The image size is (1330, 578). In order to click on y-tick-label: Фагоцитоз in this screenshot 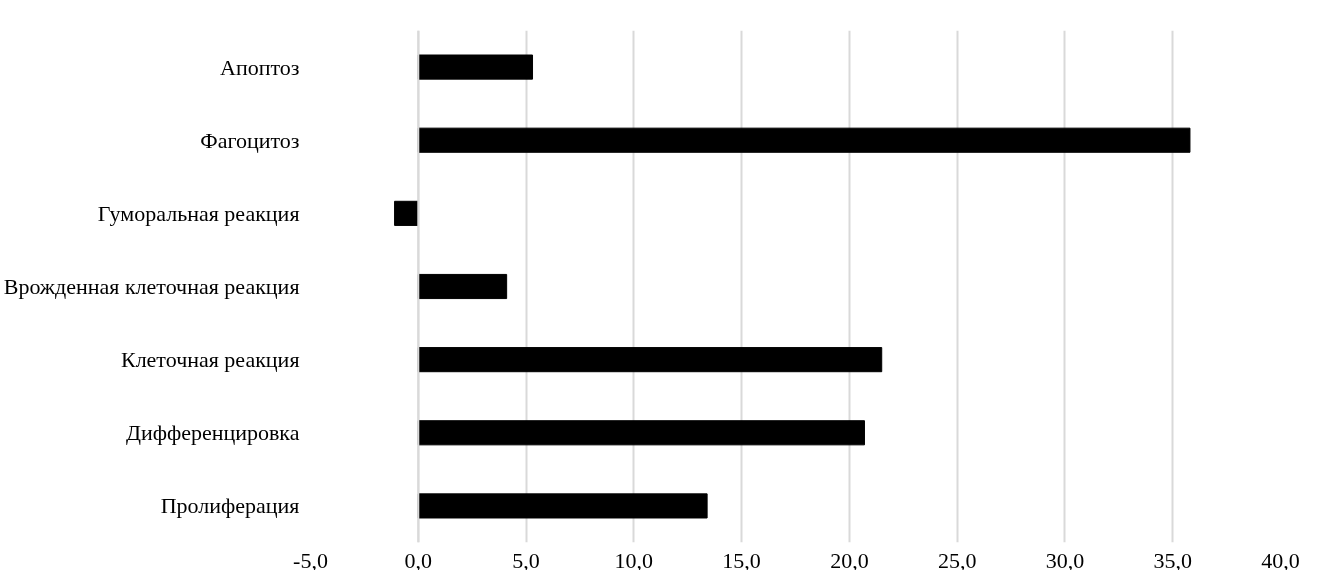, I will do `click(250, 140)`.